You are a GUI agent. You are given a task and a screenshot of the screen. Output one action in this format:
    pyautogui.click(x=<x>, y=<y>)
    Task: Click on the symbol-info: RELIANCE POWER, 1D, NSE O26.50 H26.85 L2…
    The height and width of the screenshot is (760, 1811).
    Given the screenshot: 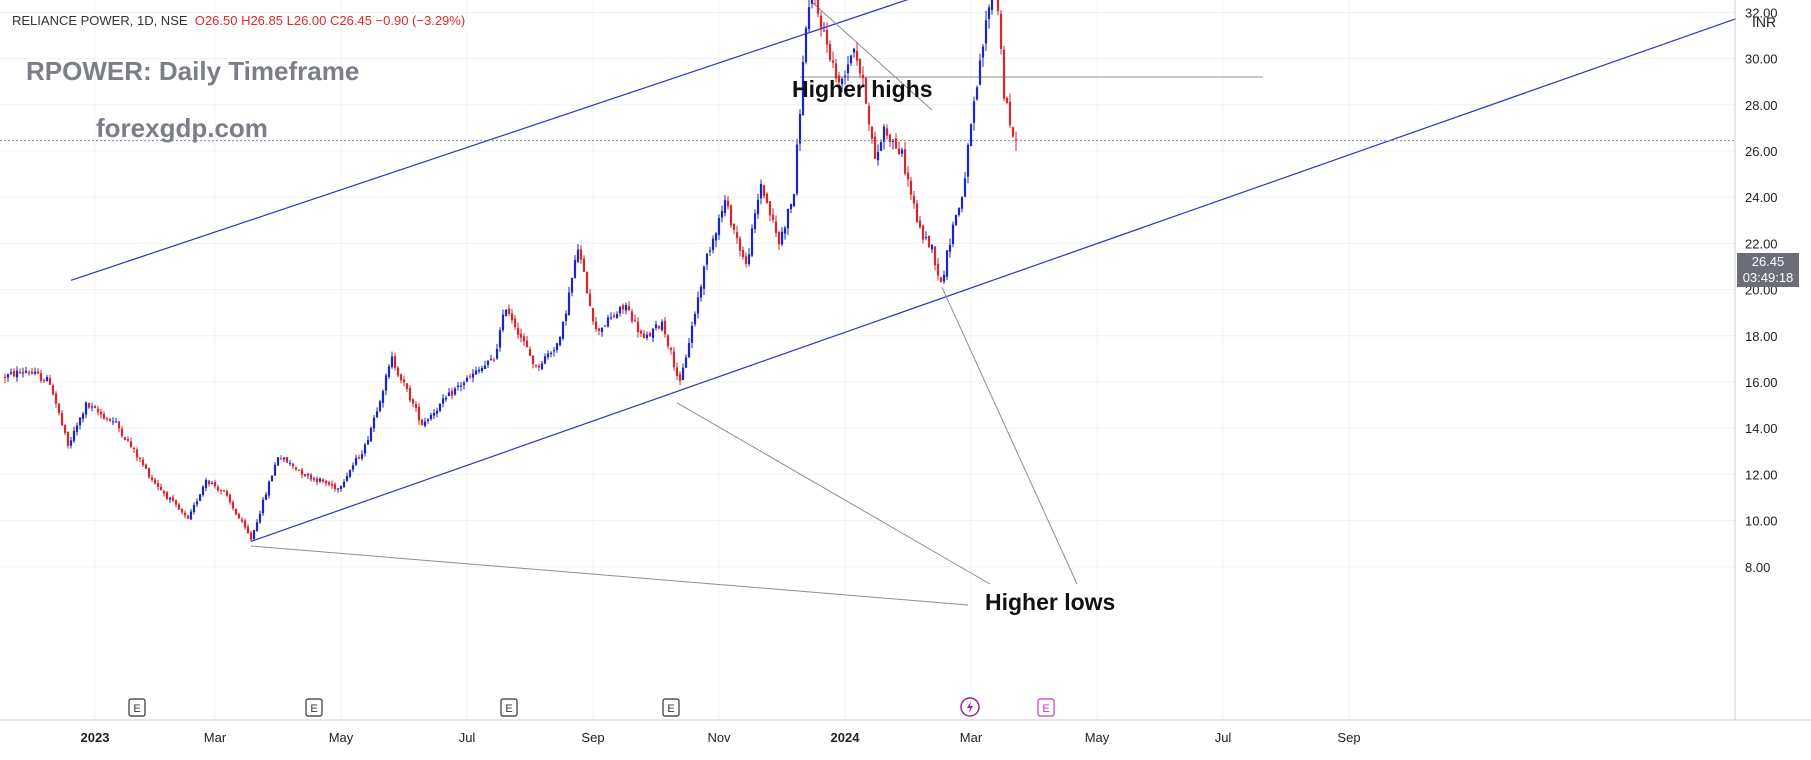 What is the action you would take?
    pyautogui.click(x=238, y=20)
    